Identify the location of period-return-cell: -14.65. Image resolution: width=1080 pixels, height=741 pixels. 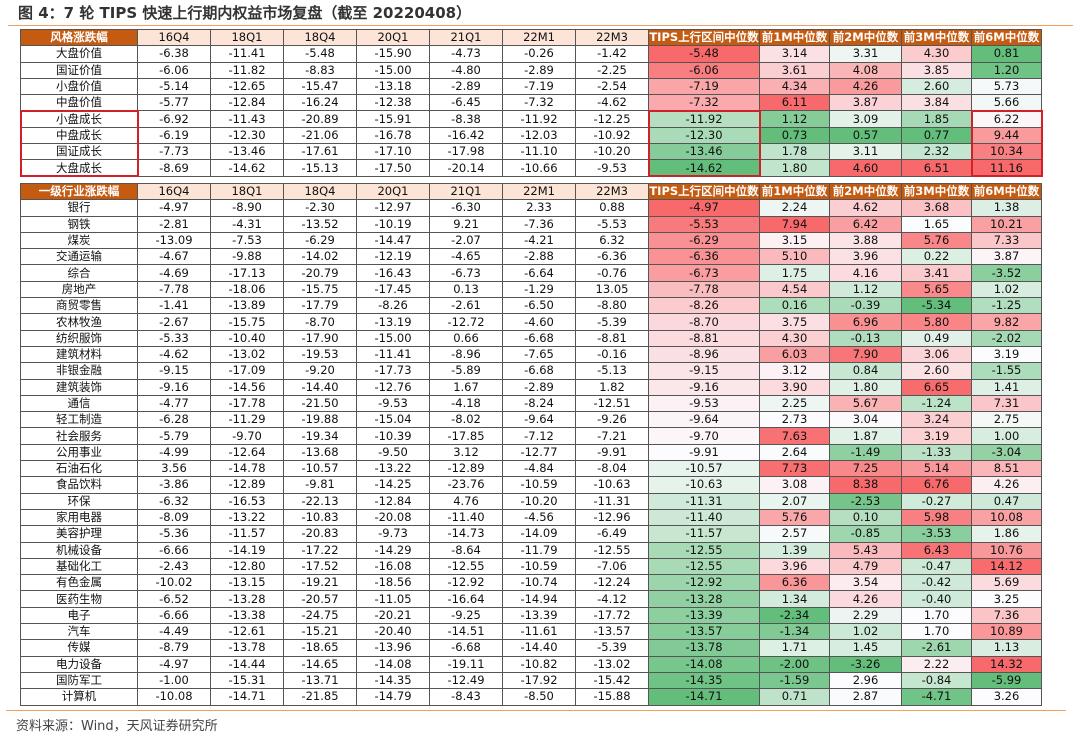
(320, 664).